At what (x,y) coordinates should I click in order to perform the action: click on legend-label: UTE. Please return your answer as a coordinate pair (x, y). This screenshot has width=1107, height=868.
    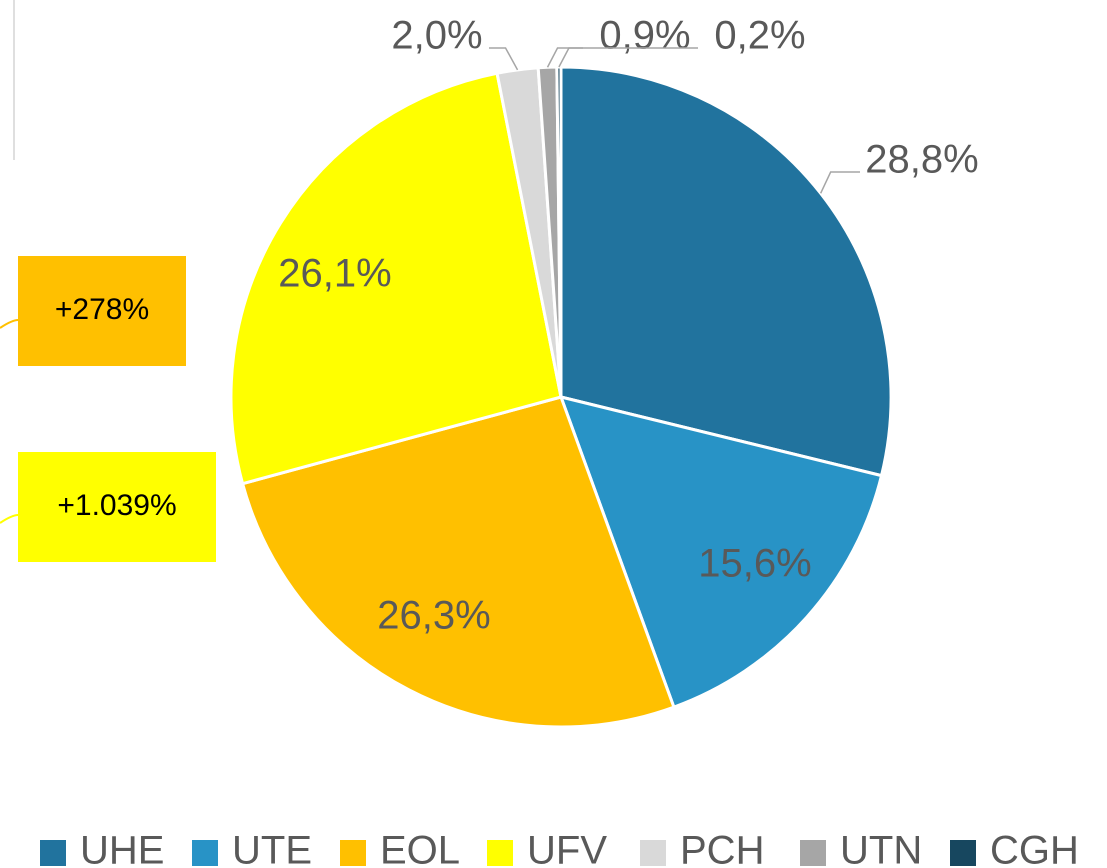
    Looking at the image, I should click on (272, 848).